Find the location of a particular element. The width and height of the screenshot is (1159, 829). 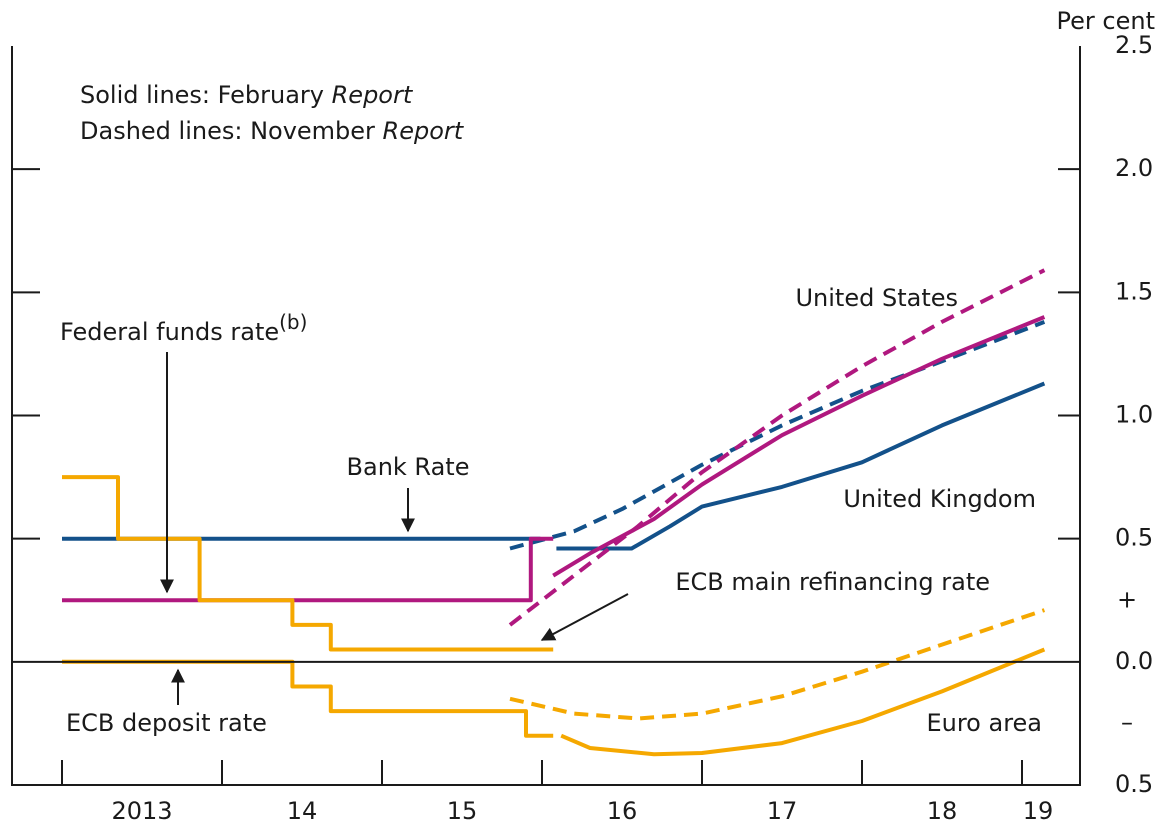

annotation: Bank Rate is located at coordinates (408, 467).